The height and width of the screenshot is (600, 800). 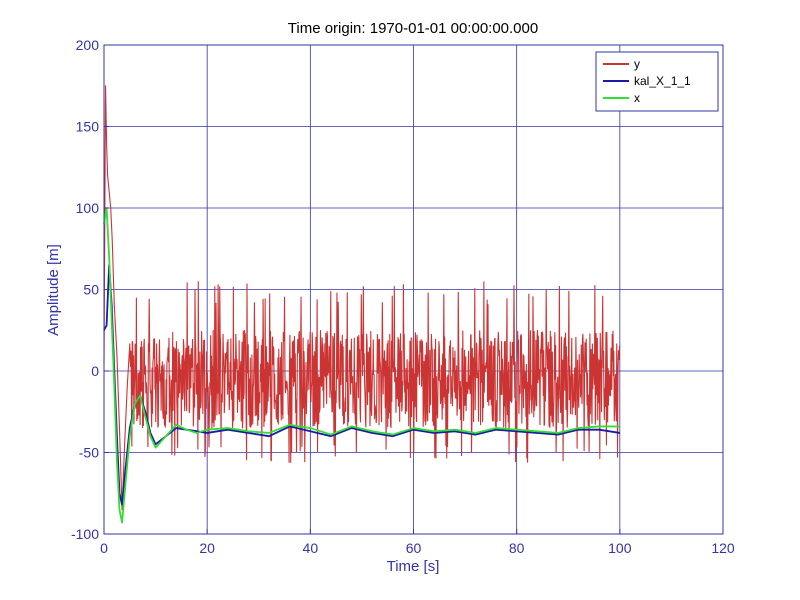 I want to click on x-tick-label: 40, so click(x=311, y=548).